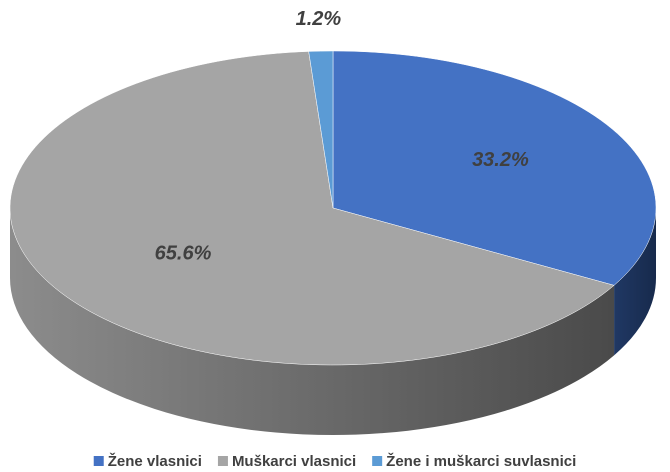 This screenshot has height=472, width=670. I want to click on data-label: 1.2%, so click(319, 19).